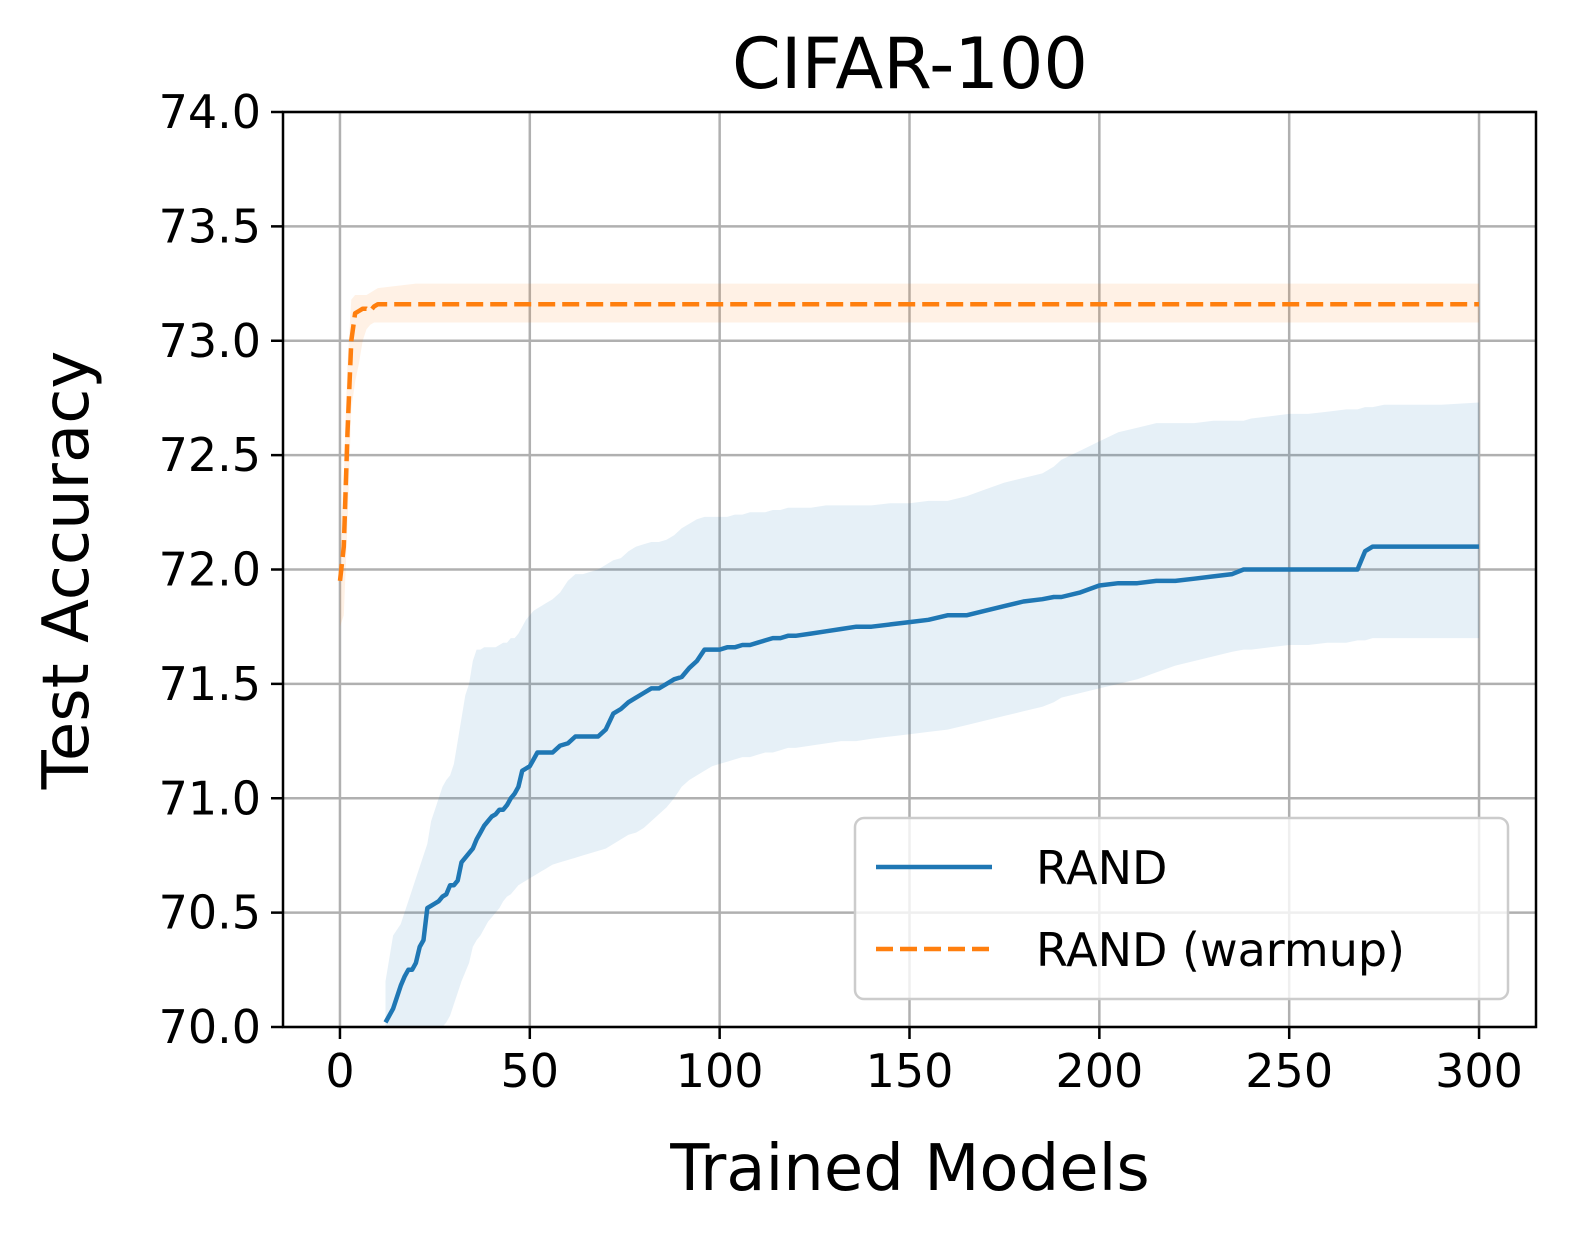 Image resolution: width=1579 pixels, height=1244 pixels. I want to click on x-tick-label: 200, so click(1099, 1071).